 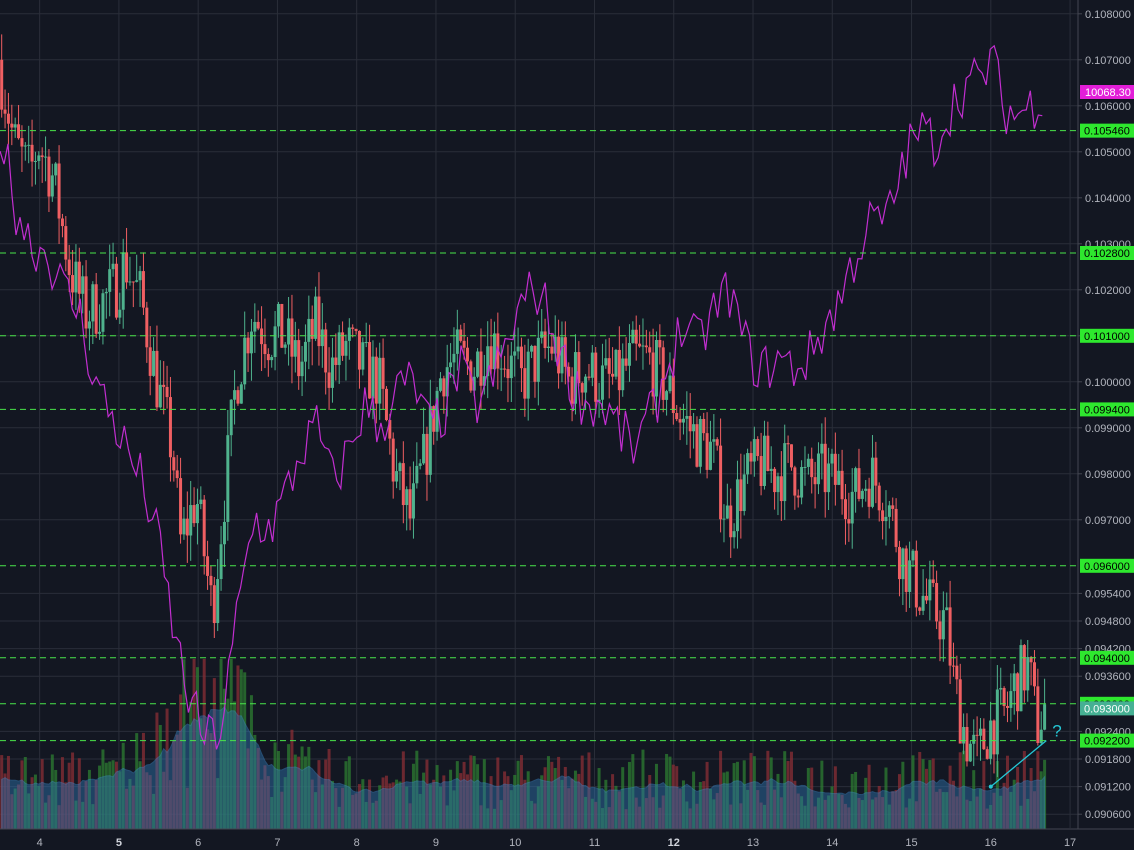 I want to click on time-tick-label: 16, so click(x=991, y=843).